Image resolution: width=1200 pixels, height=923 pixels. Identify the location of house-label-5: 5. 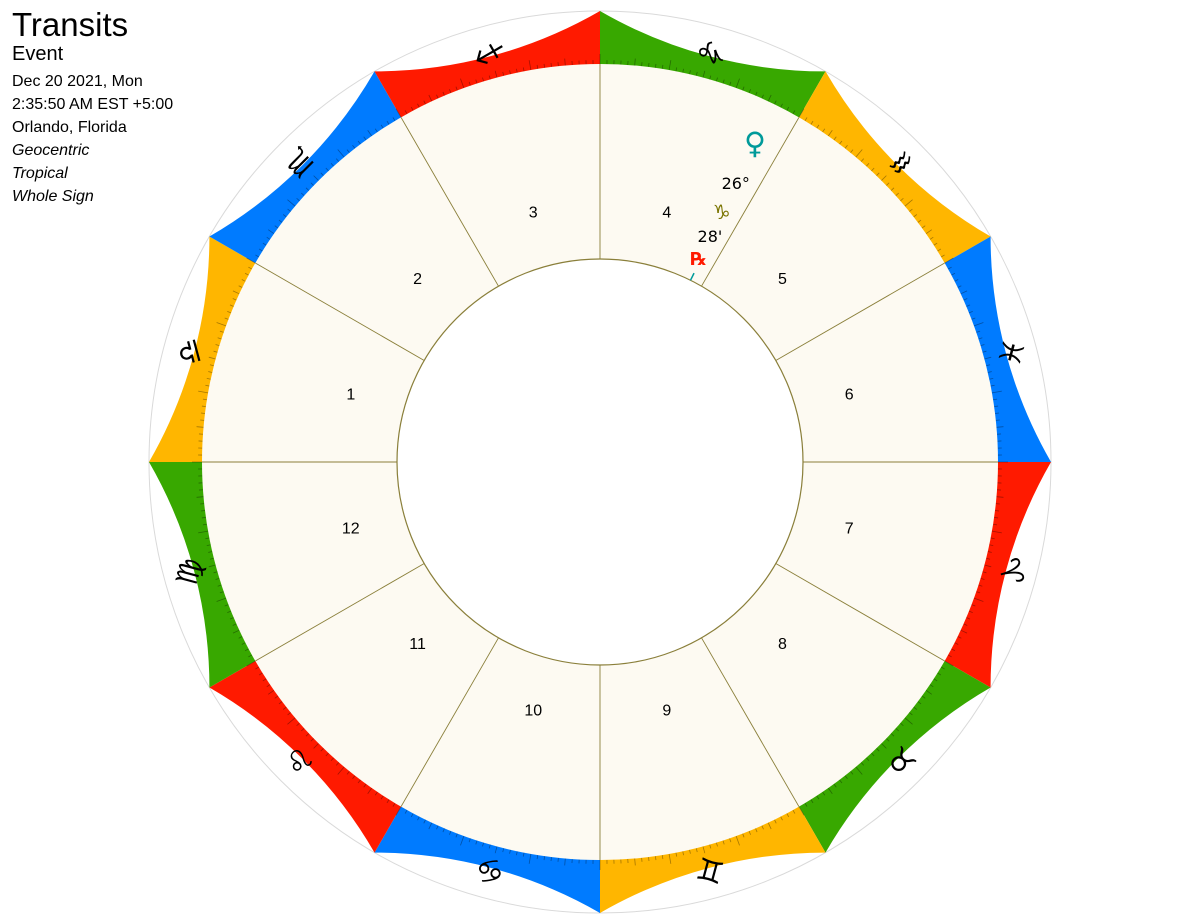
(782, 279).